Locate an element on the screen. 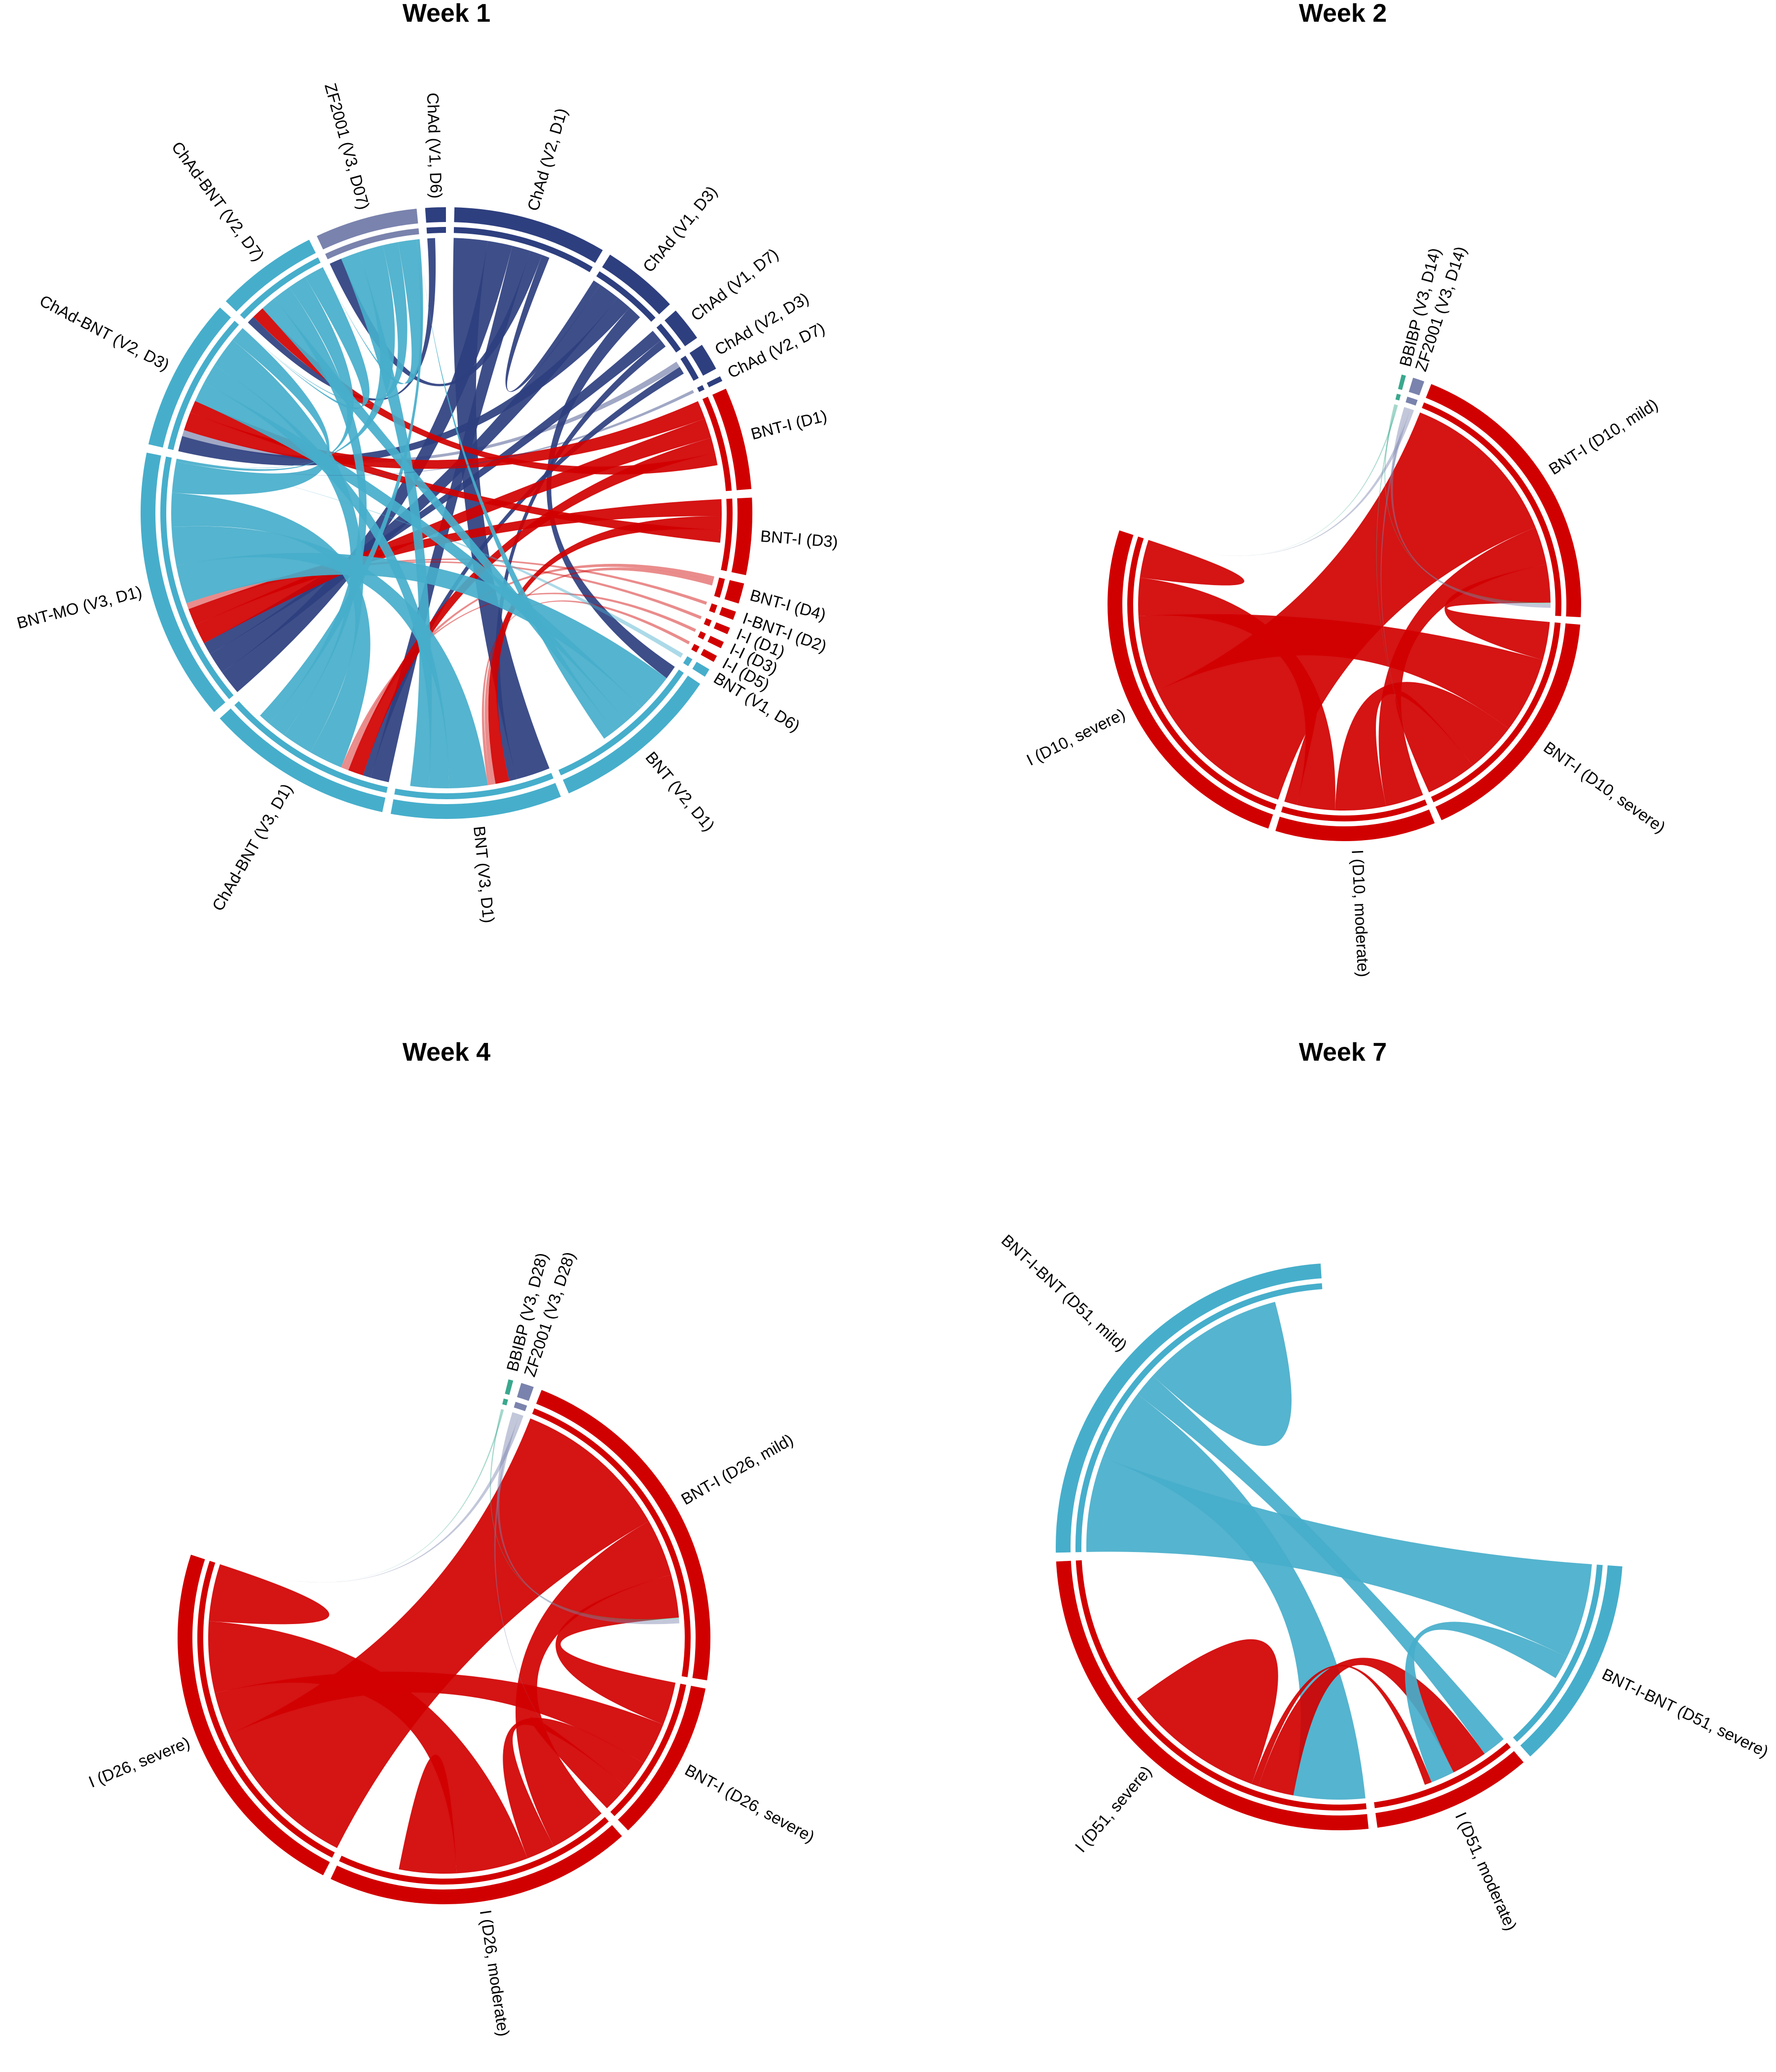 This screenshot has height=2072, width=1776. panel-title-week-4: Week 4 is located at coordinates (447, 1053).